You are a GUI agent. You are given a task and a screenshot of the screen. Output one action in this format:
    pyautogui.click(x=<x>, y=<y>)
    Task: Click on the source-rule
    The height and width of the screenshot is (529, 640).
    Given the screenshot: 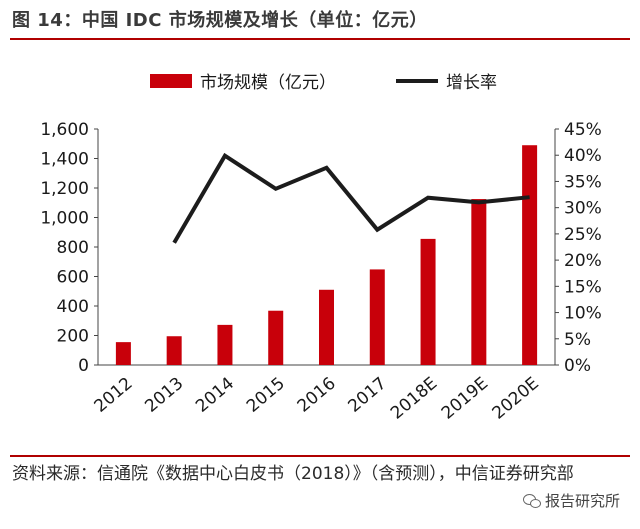 What is the action you would take?
    pyautogui.click(x=320, y=456)
    